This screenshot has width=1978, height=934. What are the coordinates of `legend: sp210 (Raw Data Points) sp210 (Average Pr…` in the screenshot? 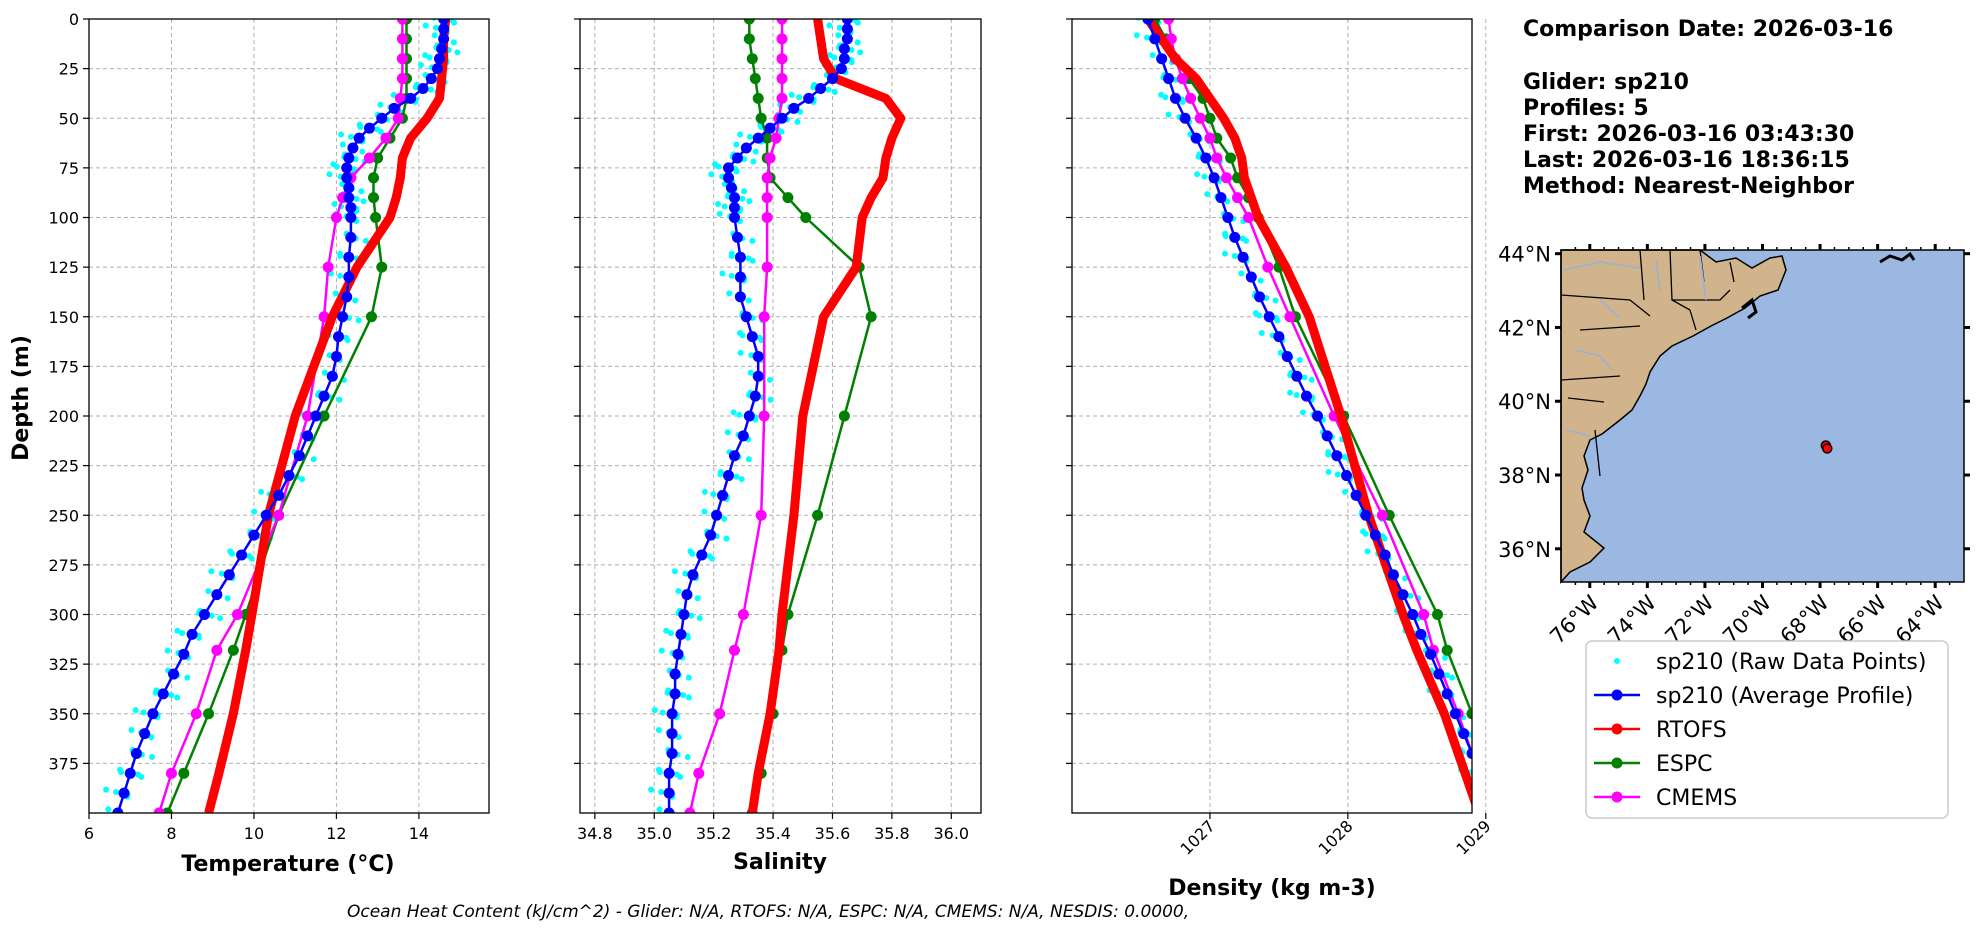 It's located at (1767, 729).